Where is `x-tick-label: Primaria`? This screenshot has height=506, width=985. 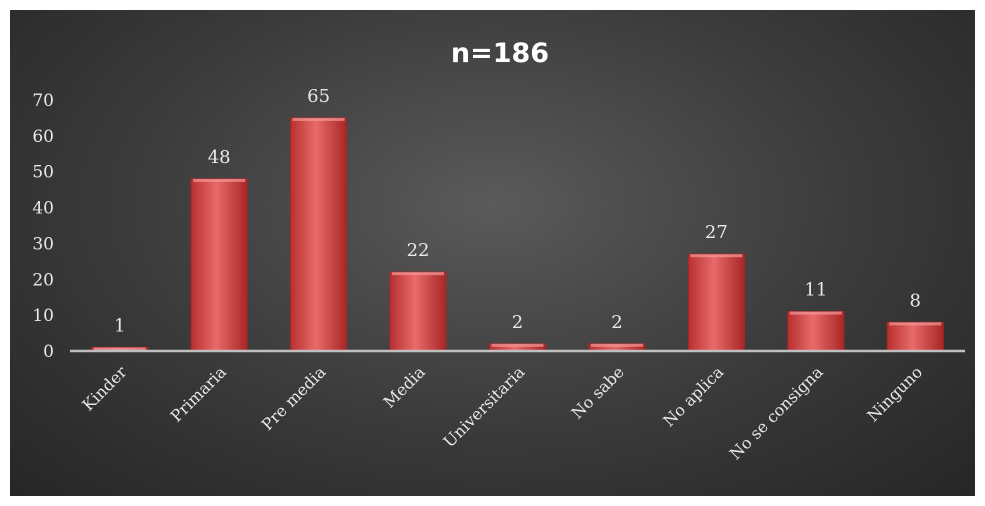
x-tick-label: Primaria is located at coordinates (199, 394).